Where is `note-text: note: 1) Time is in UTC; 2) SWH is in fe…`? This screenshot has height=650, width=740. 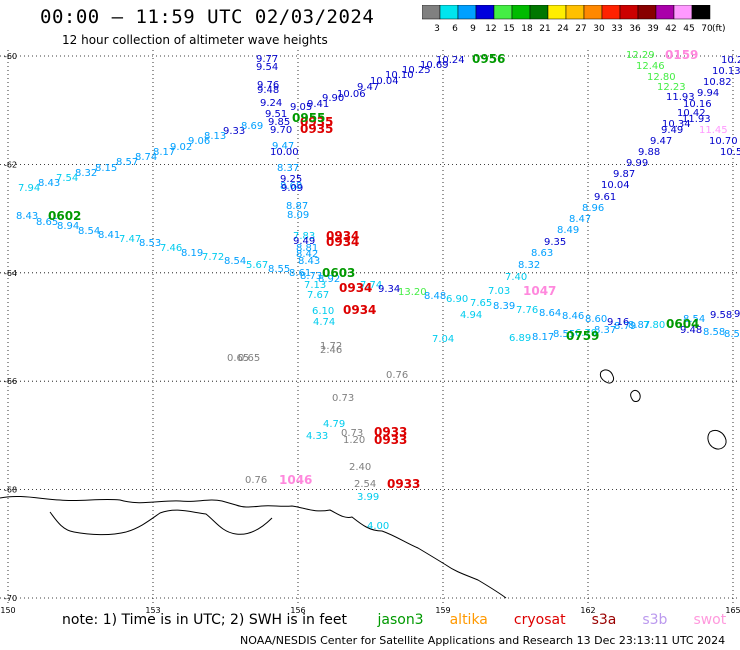 note-text: note: 1) Time is in UTC; 2) SWH is in fe… is located at coordinates (205, 620).